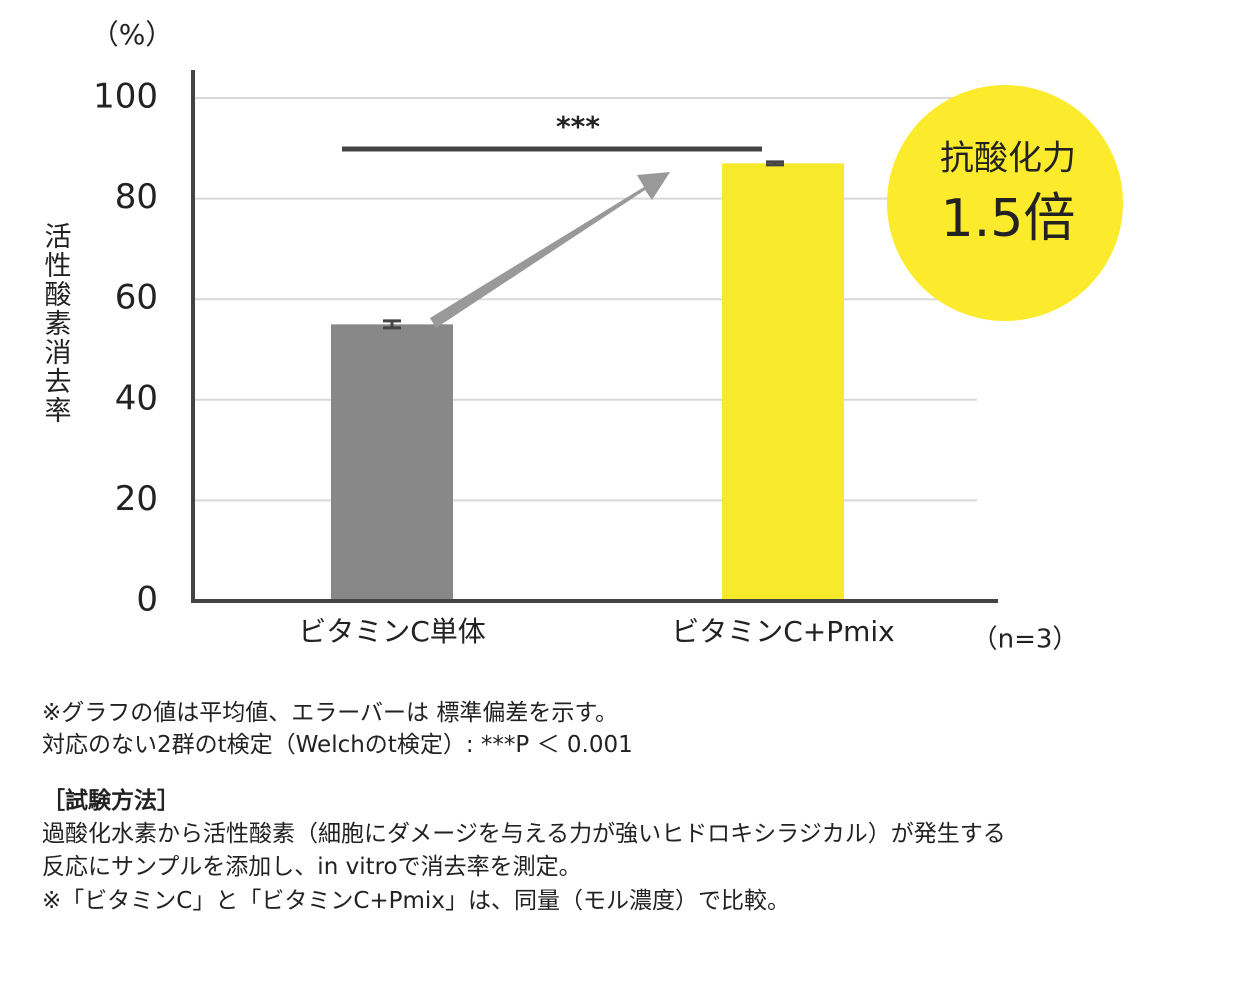  What do you see at coordinates (578, 126) in the screenshot?
I see `significance-label: ***` at bounding box center [578, 126].